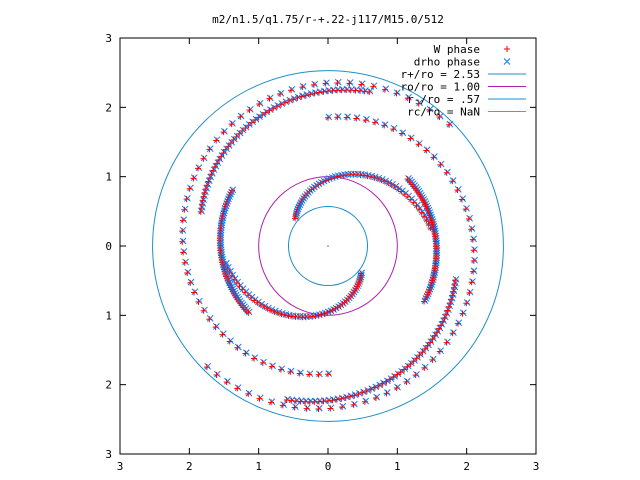 Image resolution: width=640 pixels, height=480 pixels. I want to click on legend-label-5: rc/ro = NaN, so click(443, 112).